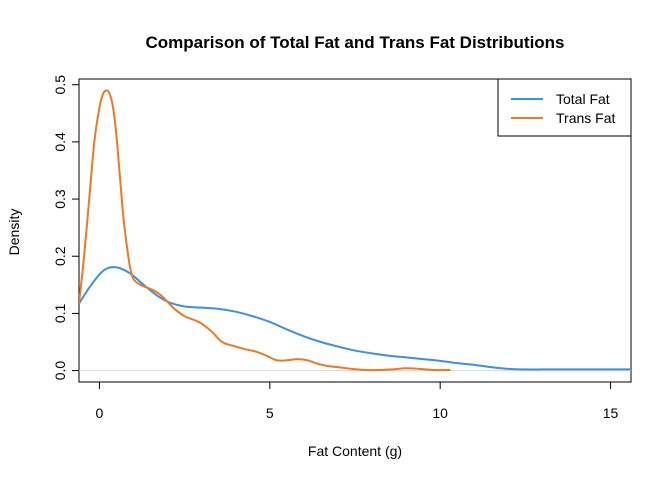 This screenshot has width=672, height=480. I want to click on x-tick-label: 10, so click(440, 413).